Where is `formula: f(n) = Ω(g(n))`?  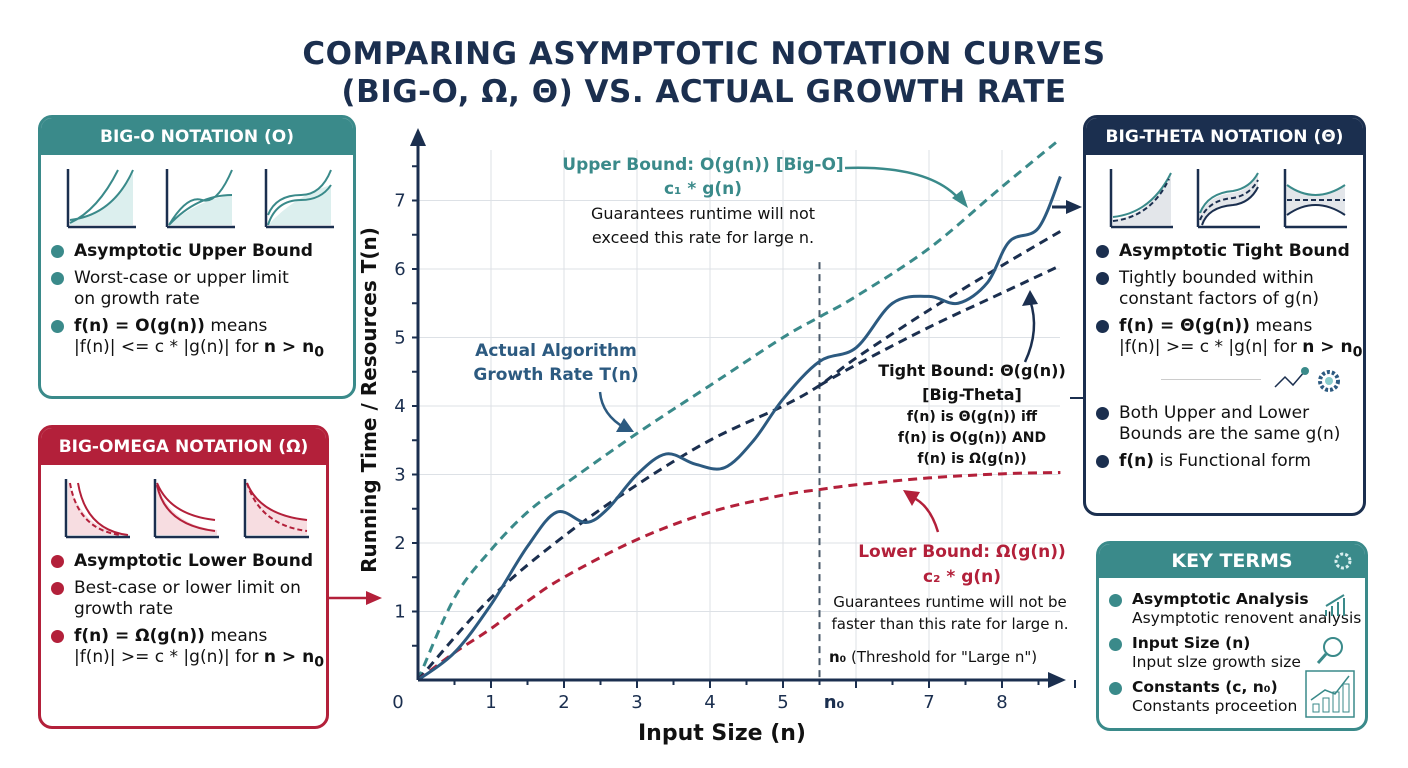 formula: f(n) = Ω(g(n)) is located at coordinates (139, 636).